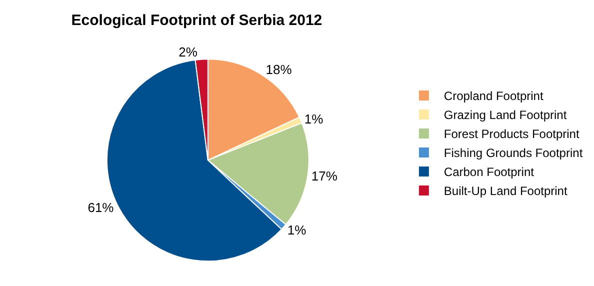  Describe the element at coordinates (506, 191) in the screenshot. I see `legend-label: Built-Up Land Footprint` at that location.